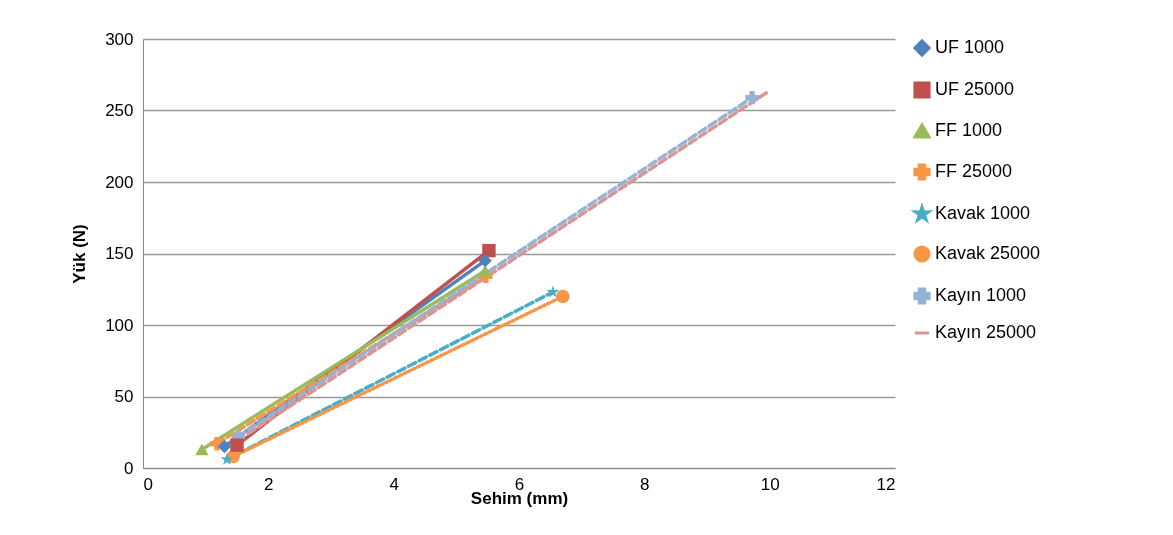 The width and height of the screenshot is (1173, 535). What do you see at coordinates (986, 332) in the screenshot?
I see `legend-label: Kayın 25000` at bounding box center [986, 332].